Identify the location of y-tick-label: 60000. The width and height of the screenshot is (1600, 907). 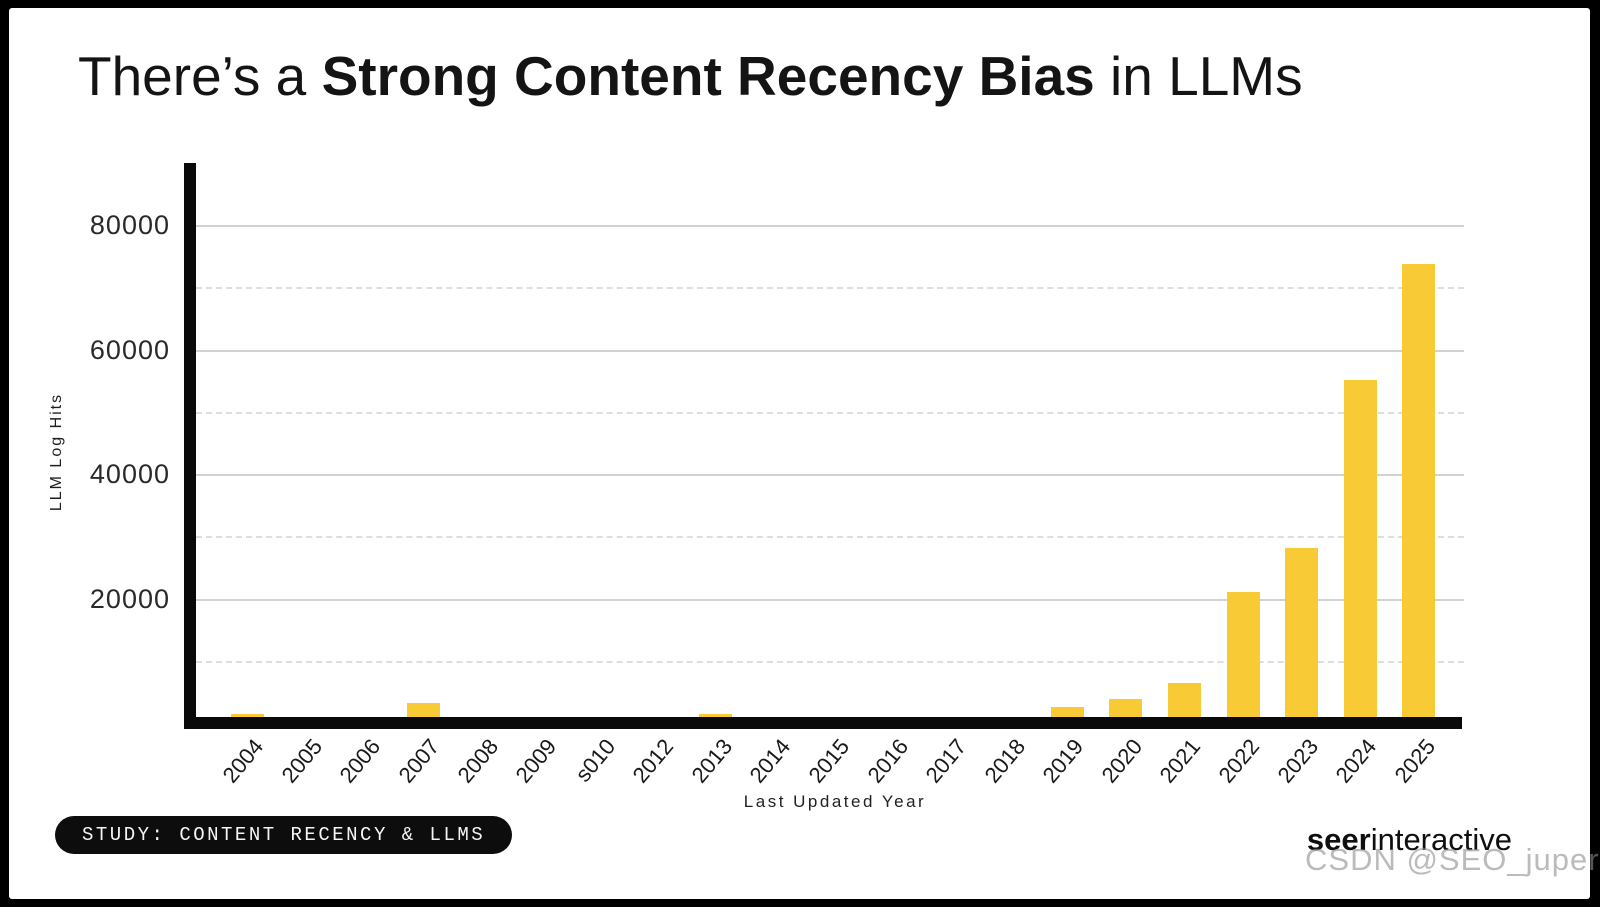
(129, 349).